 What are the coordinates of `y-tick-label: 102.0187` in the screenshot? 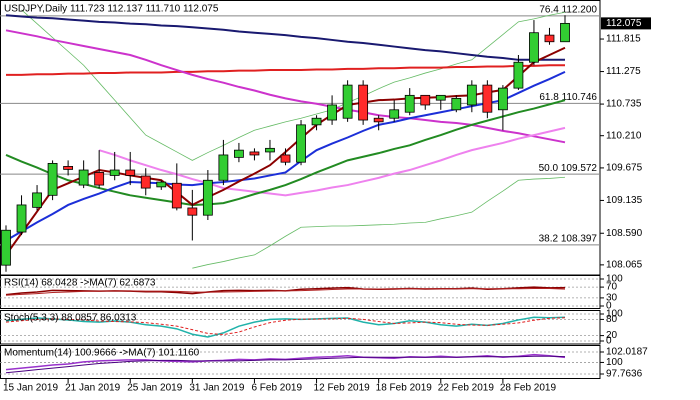 It's located at (627, 352).